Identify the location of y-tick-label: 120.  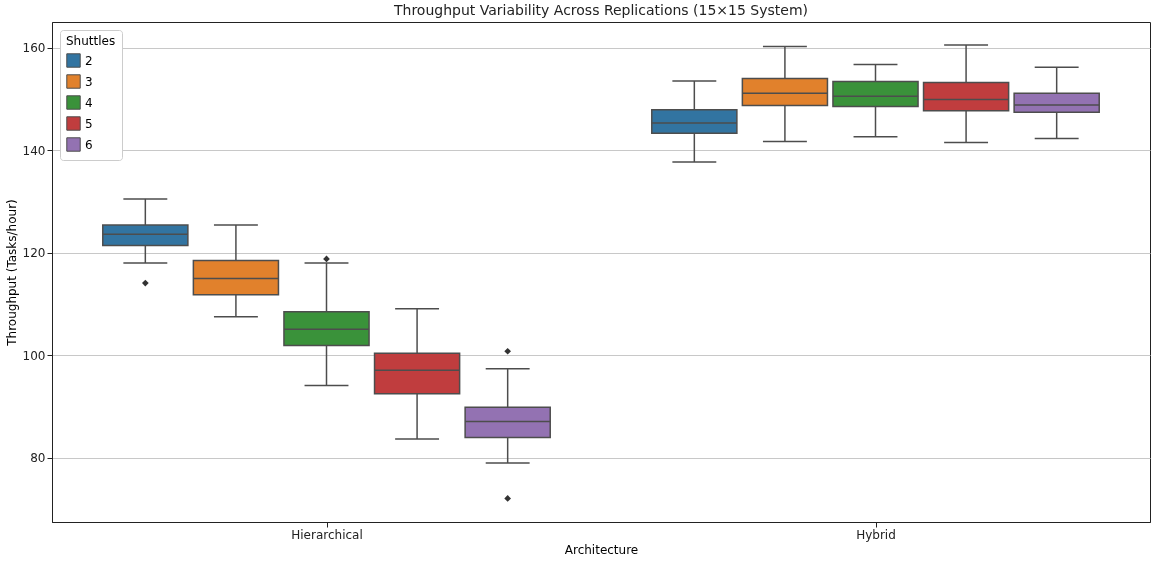
(34, 253).